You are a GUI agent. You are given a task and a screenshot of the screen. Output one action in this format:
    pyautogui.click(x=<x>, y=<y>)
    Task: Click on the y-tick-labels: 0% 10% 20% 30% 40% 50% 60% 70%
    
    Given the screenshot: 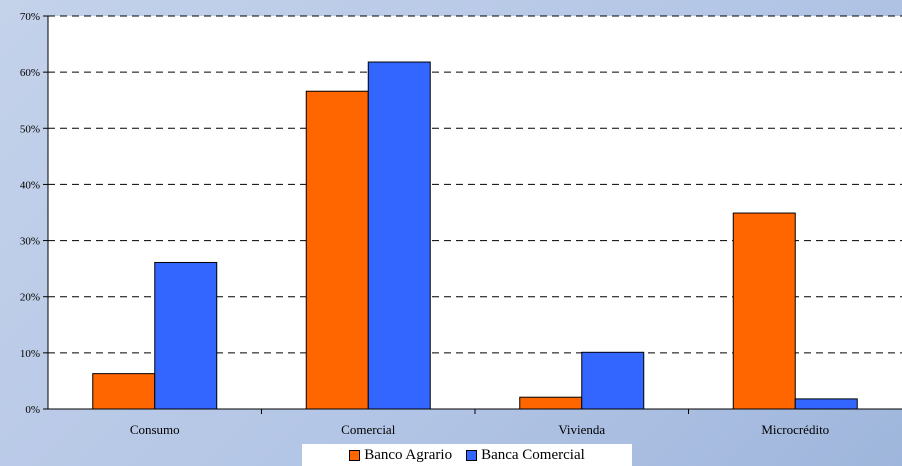 What is the action you would take?
    pyautogui.click(x=30, y=213)
    